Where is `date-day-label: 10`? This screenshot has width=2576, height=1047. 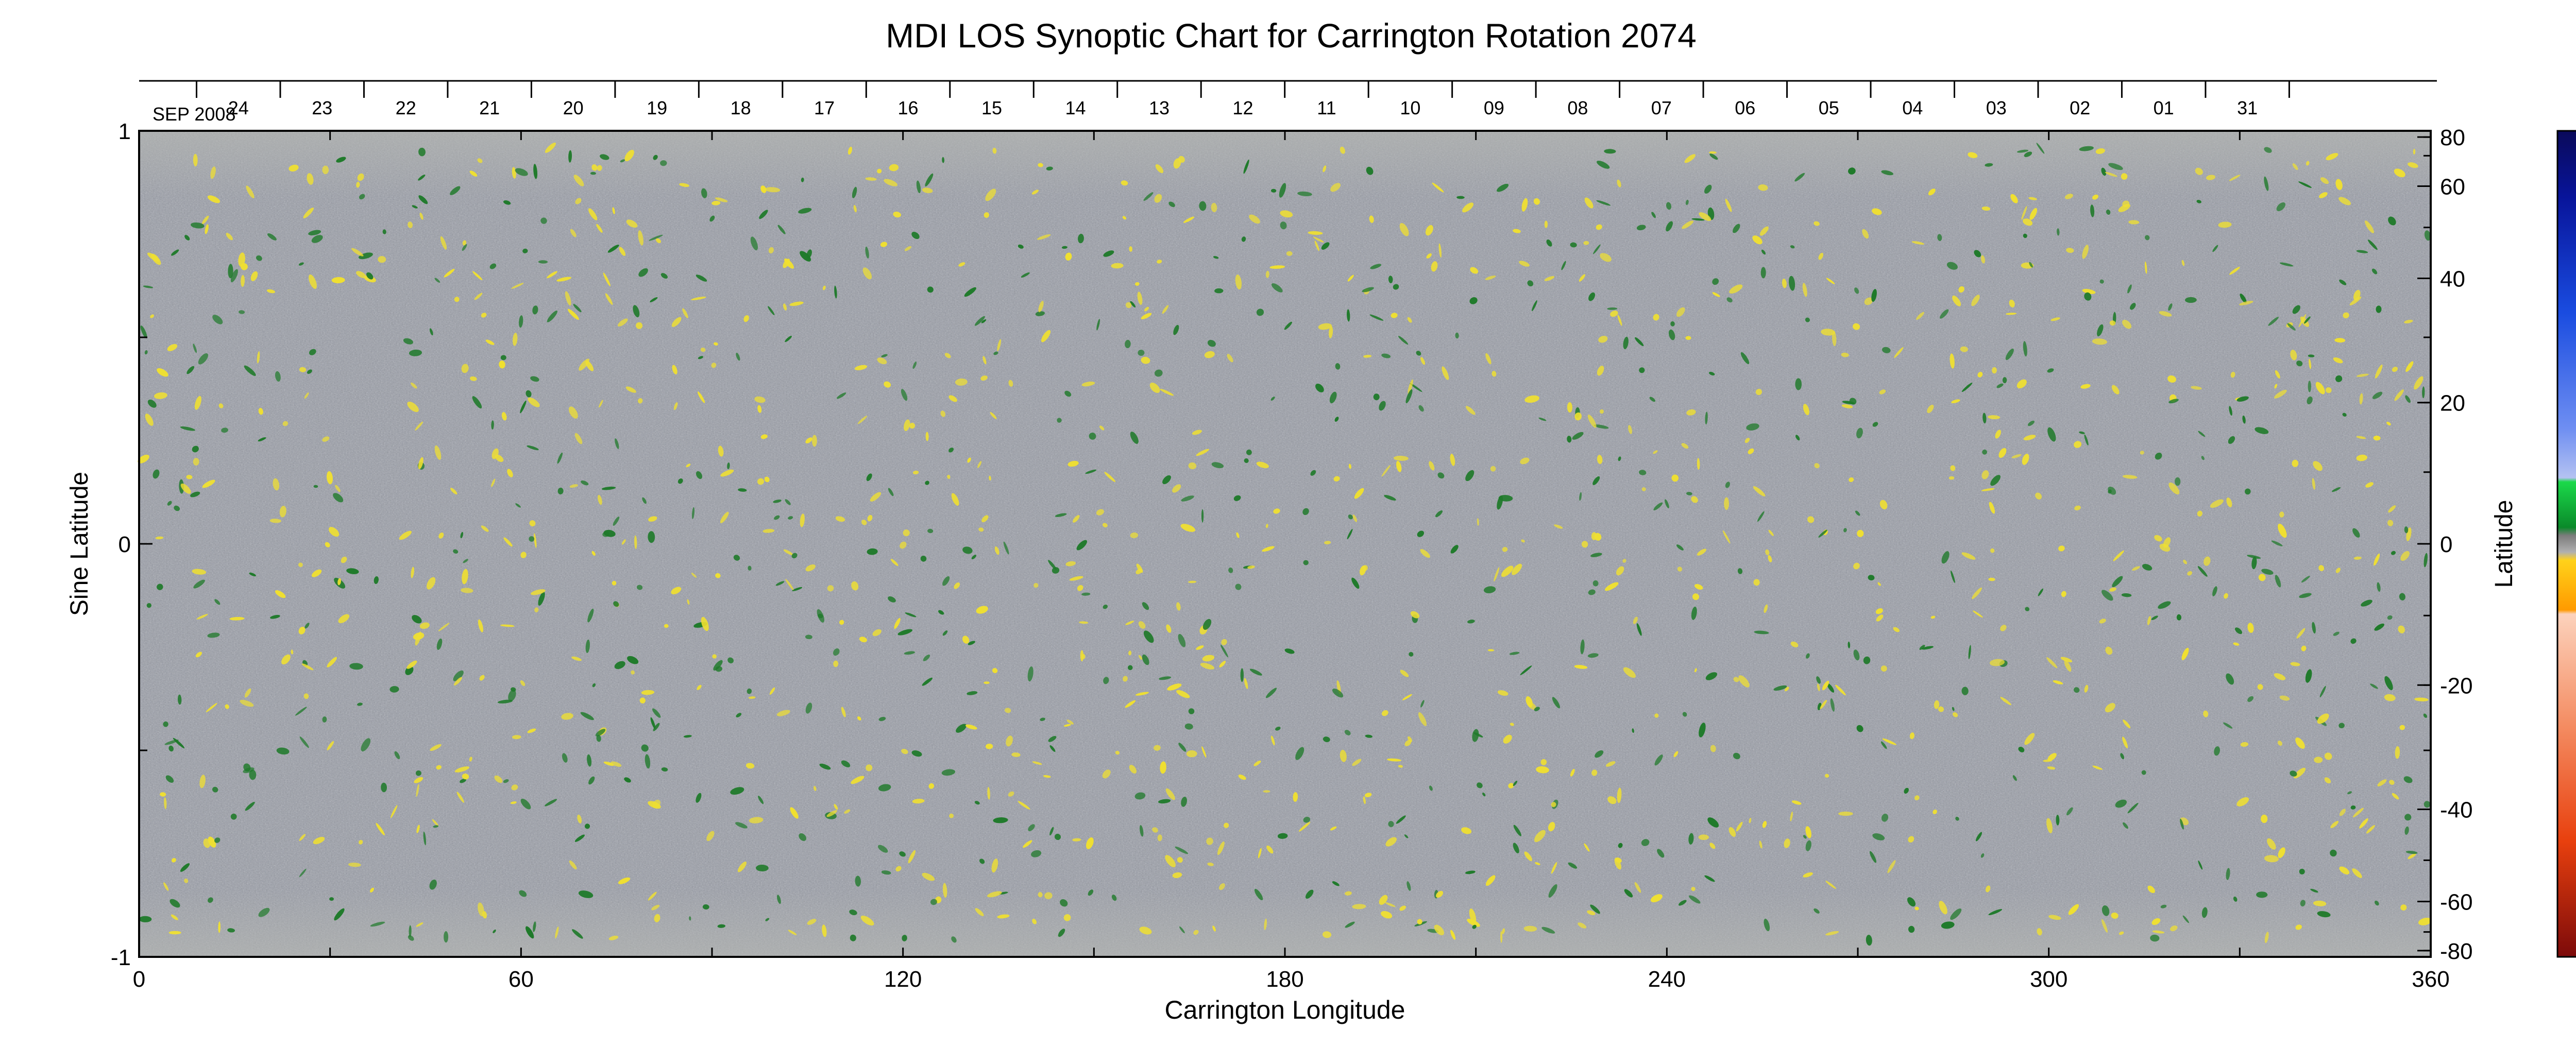 date-day-label: 10 is located at coordinates (1410, 107).